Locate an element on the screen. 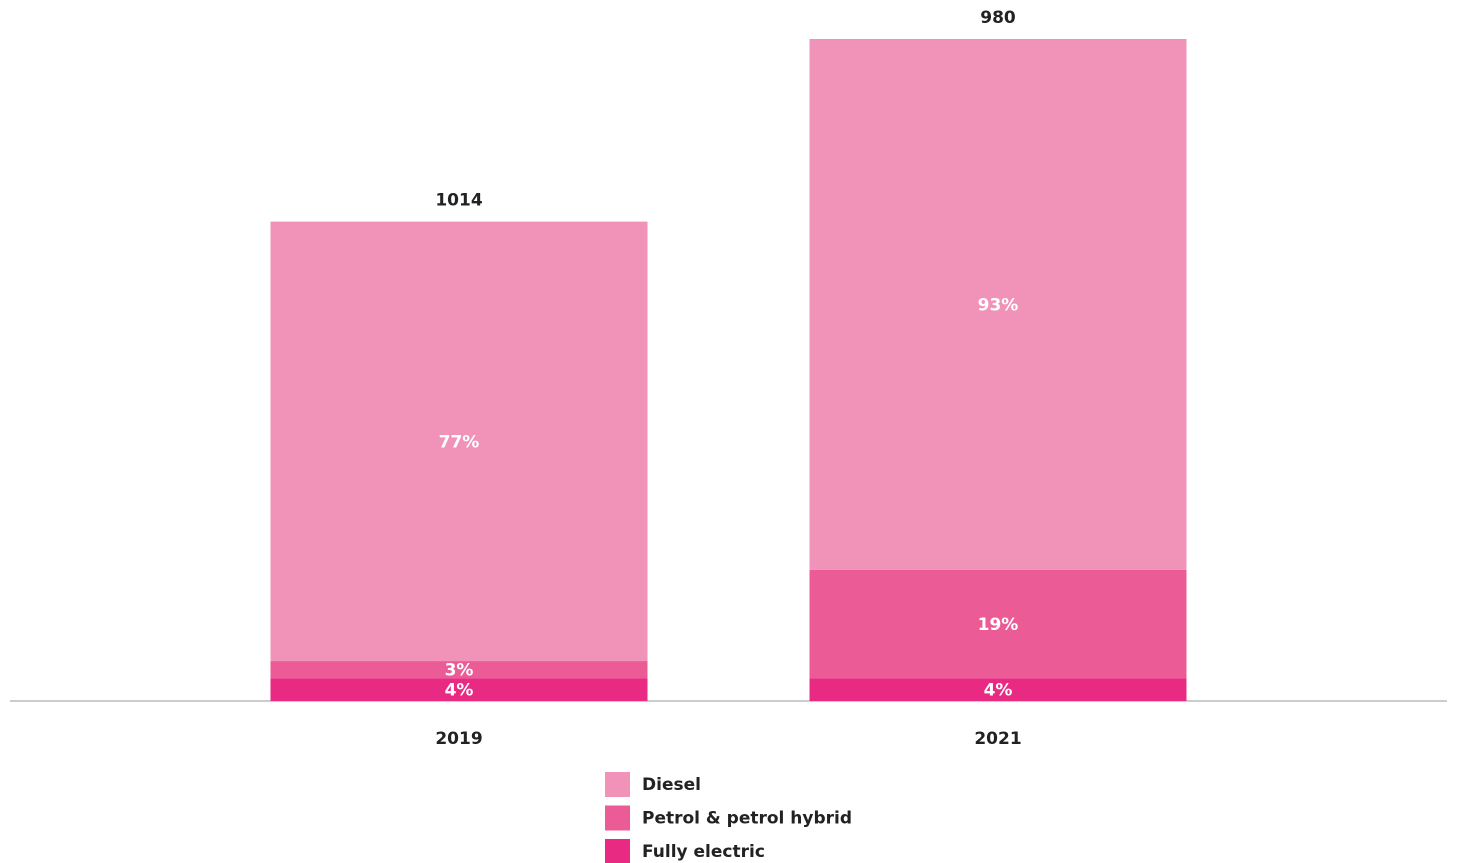 This screenshot has width=1457, height=863. value-label: 3% is located at coordinates (459, 671).